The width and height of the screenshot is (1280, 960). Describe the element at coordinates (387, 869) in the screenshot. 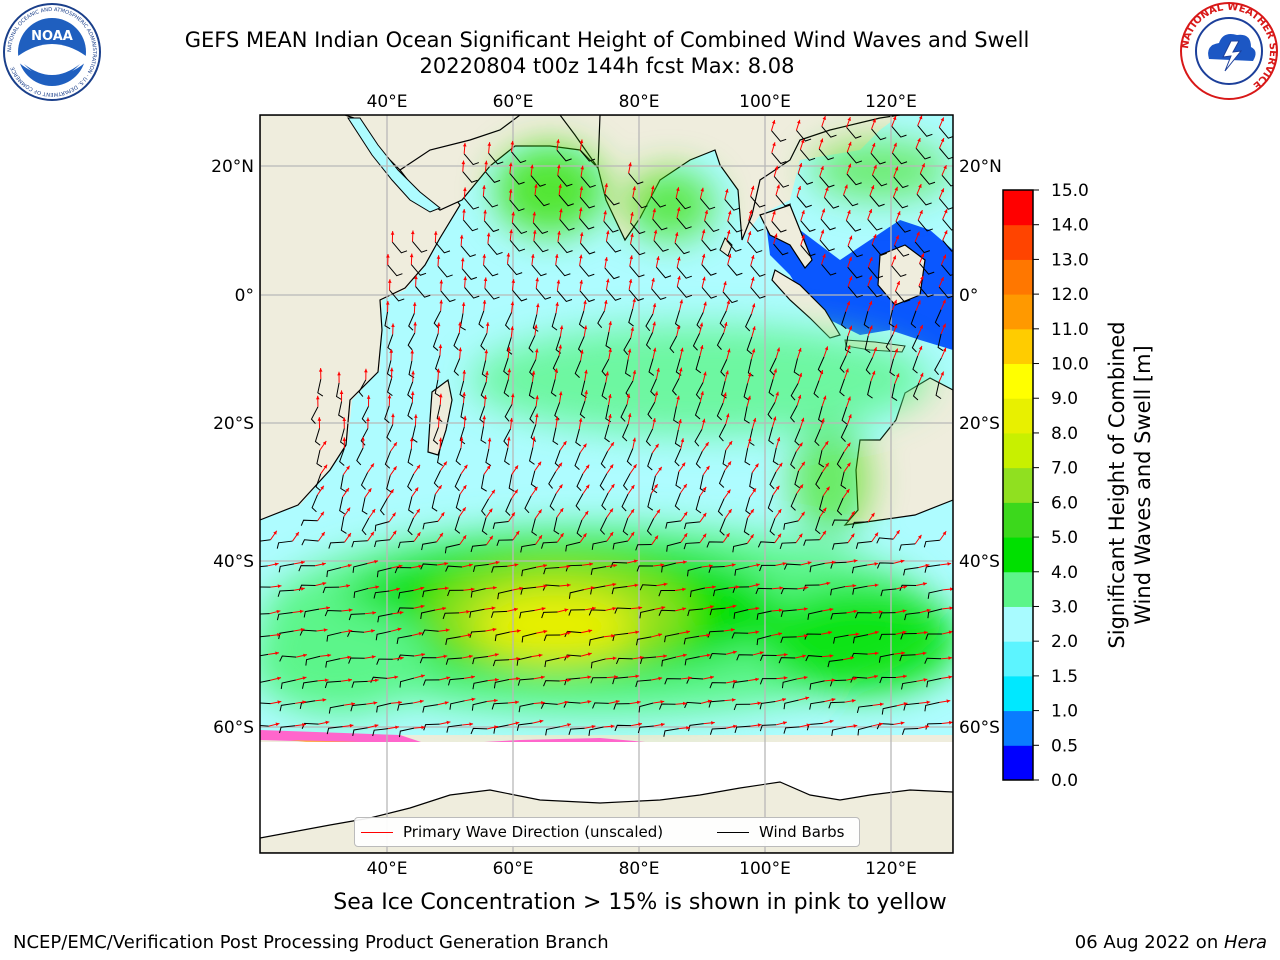

I see `lon-label-bottom: 40°E` at that location.